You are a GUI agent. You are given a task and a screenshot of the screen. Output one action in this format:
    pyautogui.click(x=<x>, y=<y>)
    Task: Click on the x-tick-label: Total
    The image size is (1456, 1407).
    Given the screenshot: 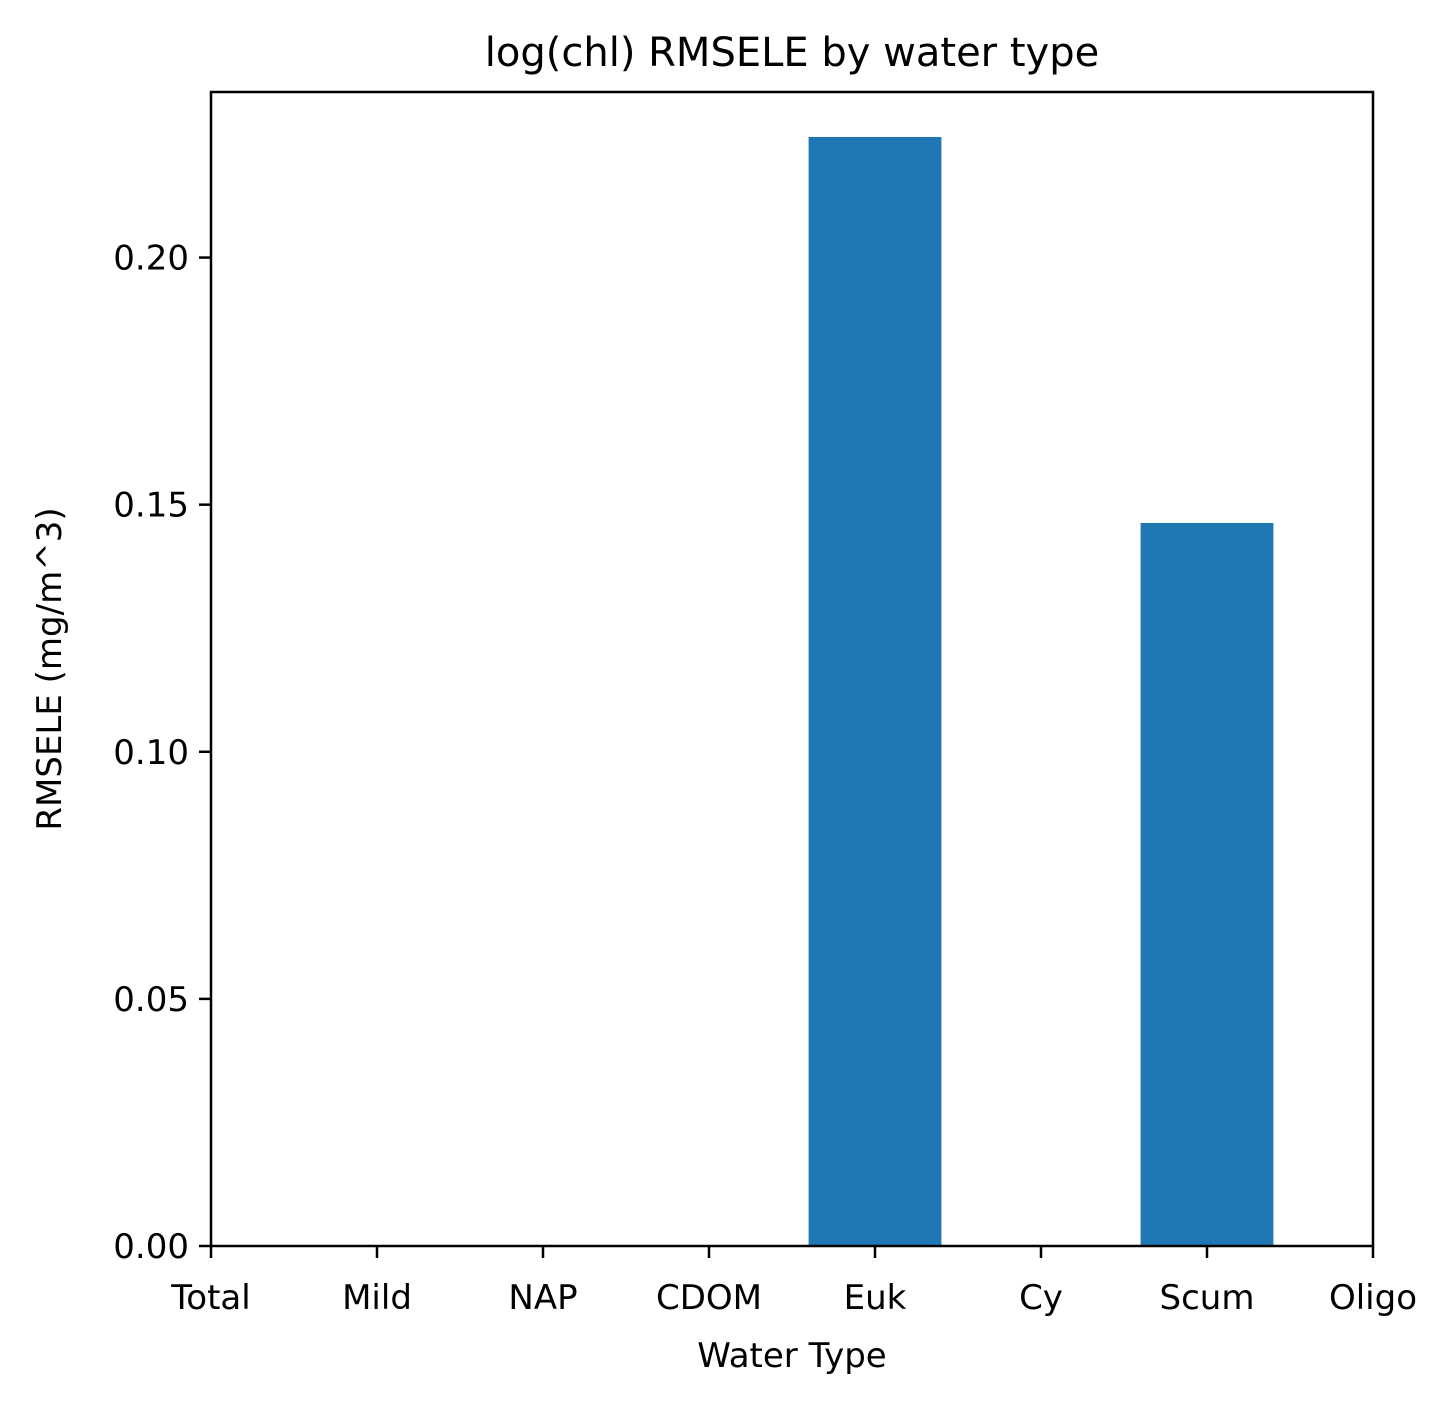 What is the action you would take?
    pyautogui.click(x=210, y=1298)
    